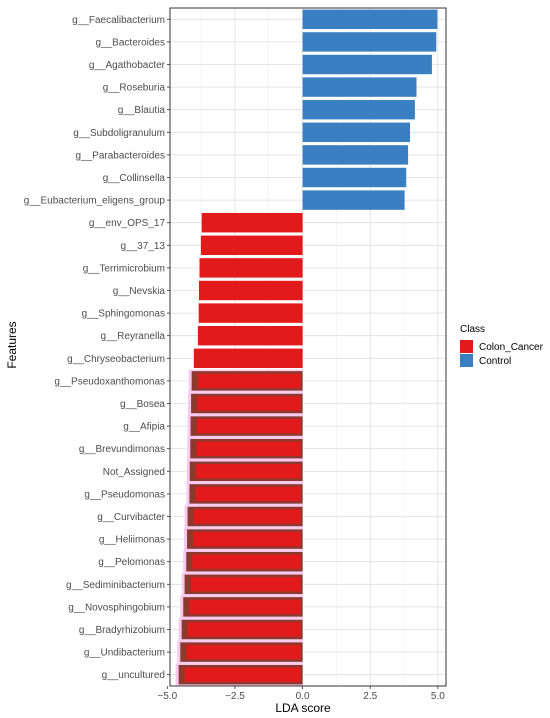 This screenshot has width=550, height=718. Describe the element at coordinates (122, 449) in the screenshot. I see `y-tick-label: g__Brevundimonas` at that location.